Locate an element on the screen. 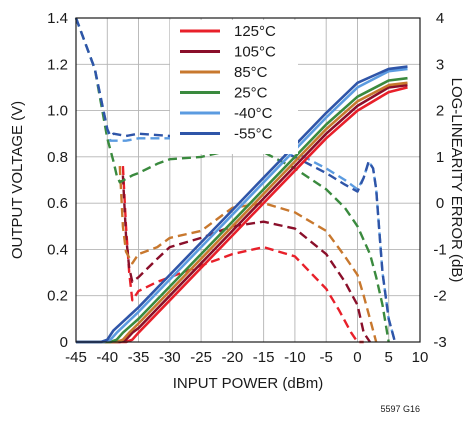  x-tick-labels: -45 -40 -35 -30 -25 -20 -15 -10 -5 0 5 10 is located at coordinates (246, 357).